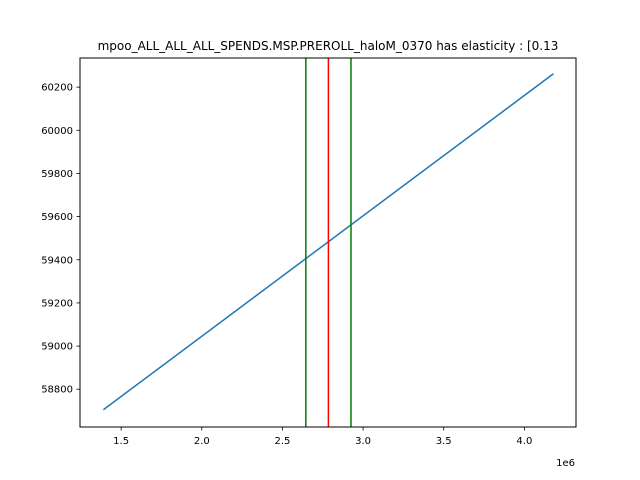 The height and width of the screenshot is (480, 640). Describe the element at coordinates (57, 347) in the screenshot. I see `y-tick-label: 59000` at that location.